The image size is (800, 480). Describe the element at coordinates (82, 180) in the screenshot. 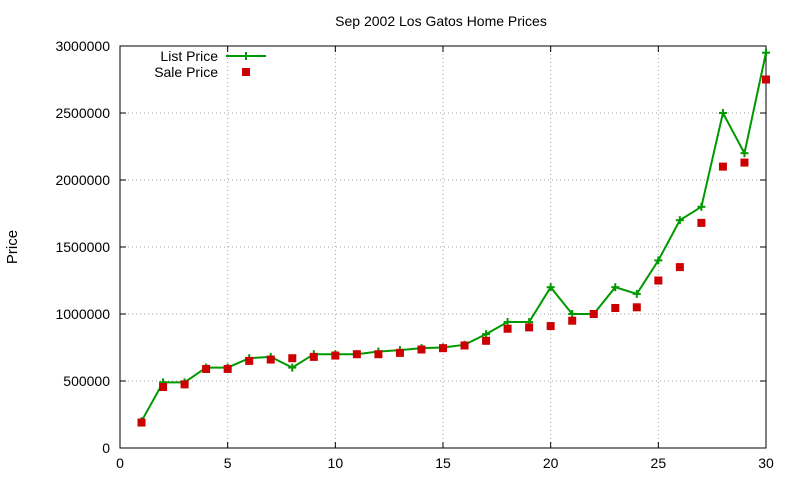

I see `y-tick-label: 2000000` at that location.